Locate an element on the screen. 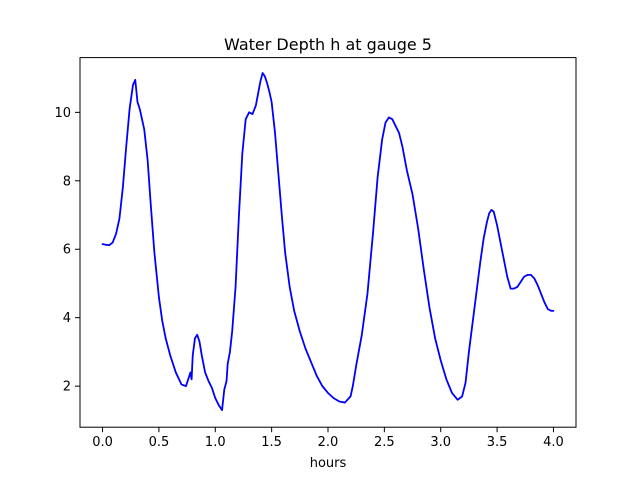  x-tick-label: 0.0 is located at coordinates (102, 442).